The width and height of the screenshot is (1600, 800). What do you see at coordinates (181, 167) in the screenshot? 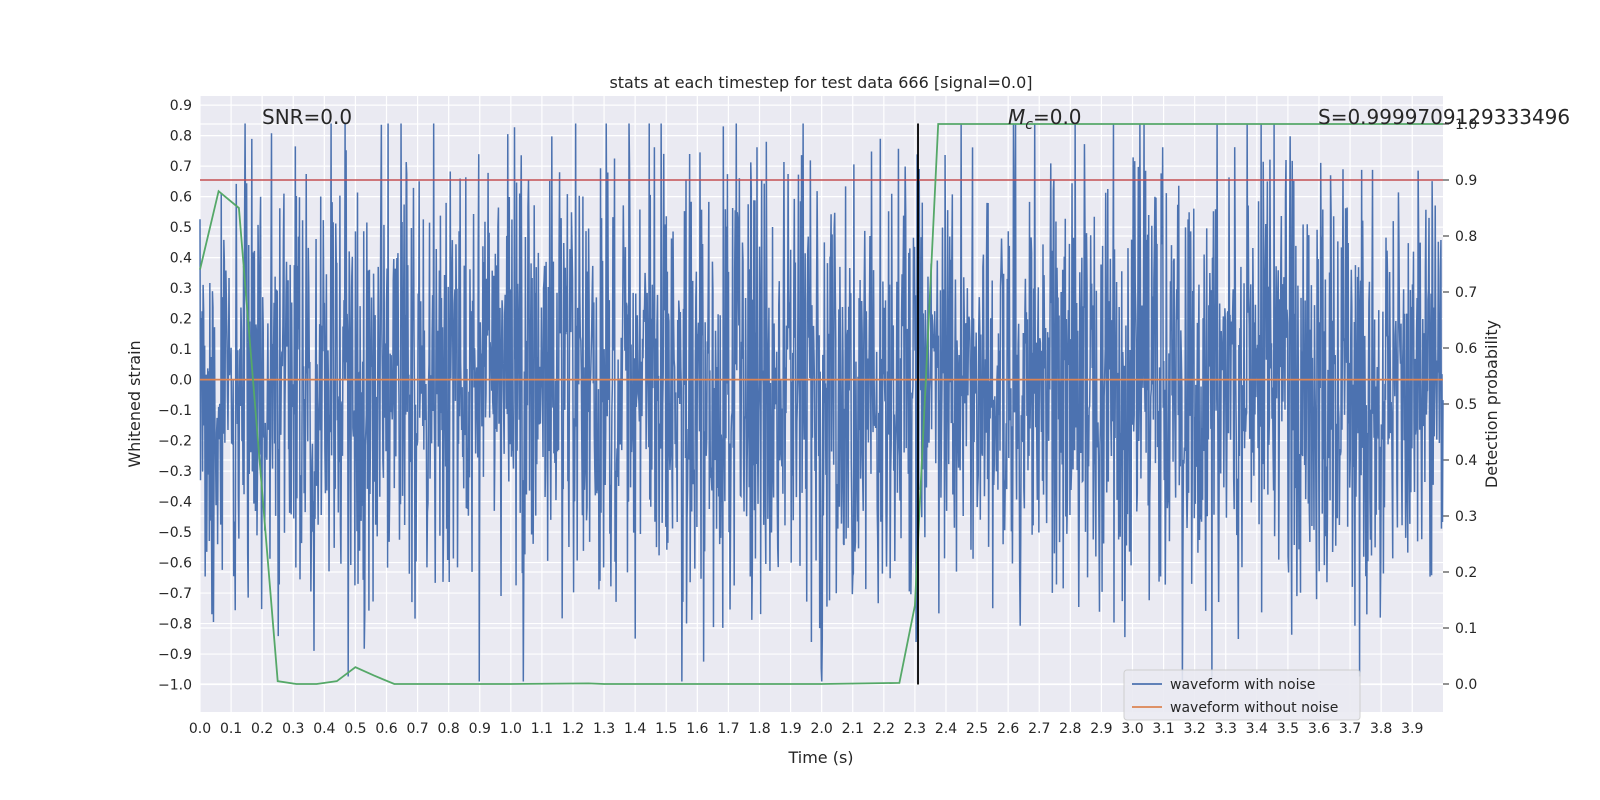
I see `y-tick-label: 0.7` at bounding box center [181, 167].